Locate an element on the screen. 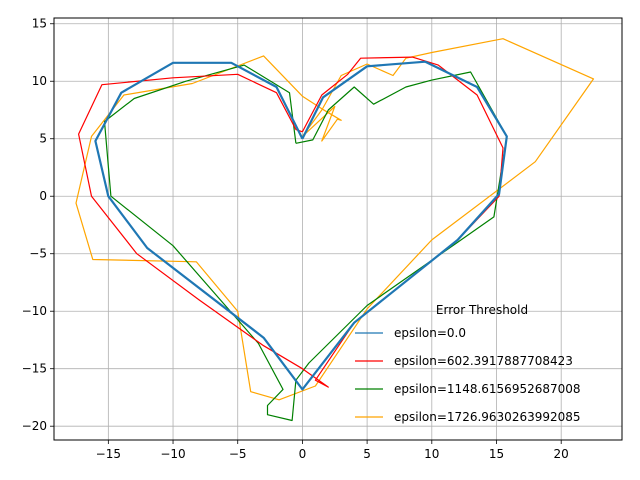 The image size is (640, 480). y-tick-label: 10 is located at coordinates (39, 81).